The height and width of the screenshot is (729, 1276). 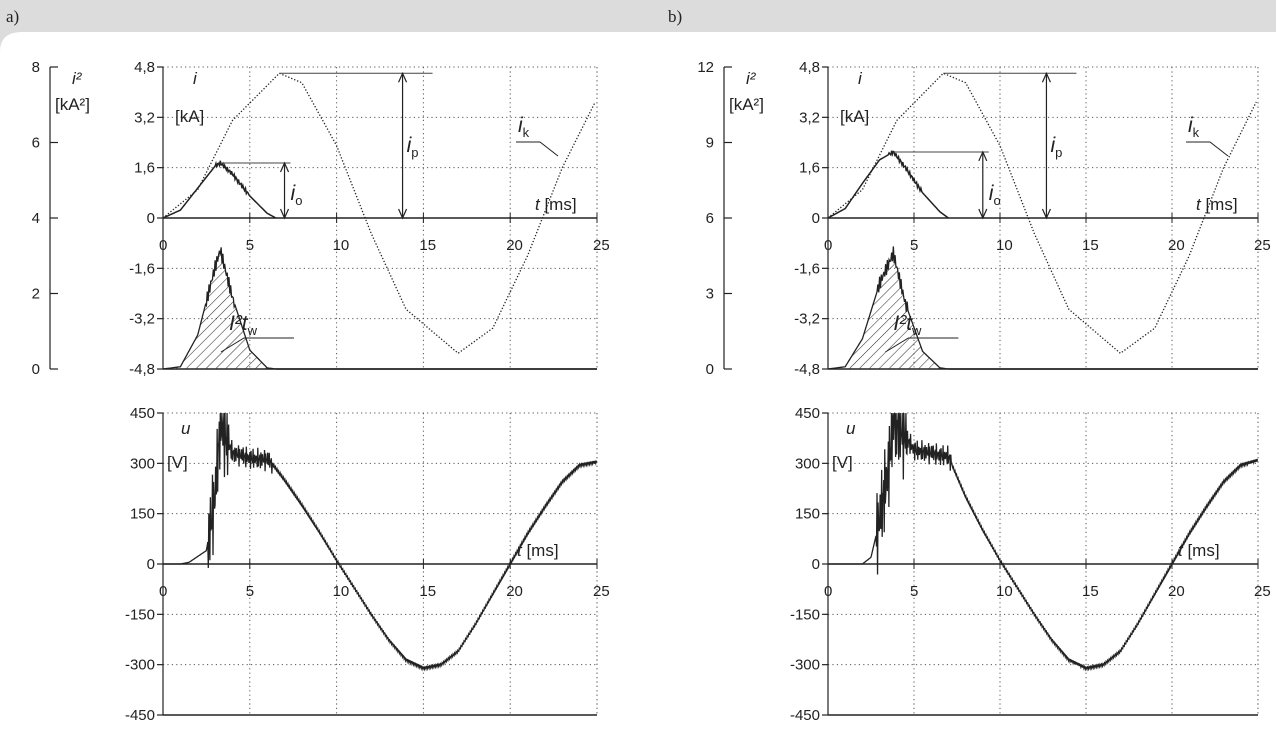 What do you see at coordinates (556, 204) in the screenshot?
I see `time-axis-label-upper: t [ms]` at bounding box center [556, 204].